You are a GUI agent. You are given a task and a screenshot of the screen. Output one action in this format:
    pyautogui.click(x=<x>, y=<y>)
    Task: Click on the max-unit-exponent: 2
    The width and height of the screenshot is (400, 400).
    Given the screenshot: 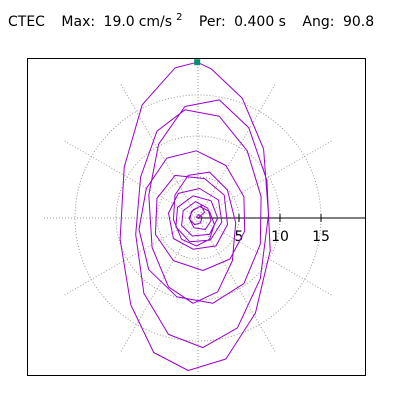 What is the action you would take?
    pyautogui.click(x=179, y=17)
    